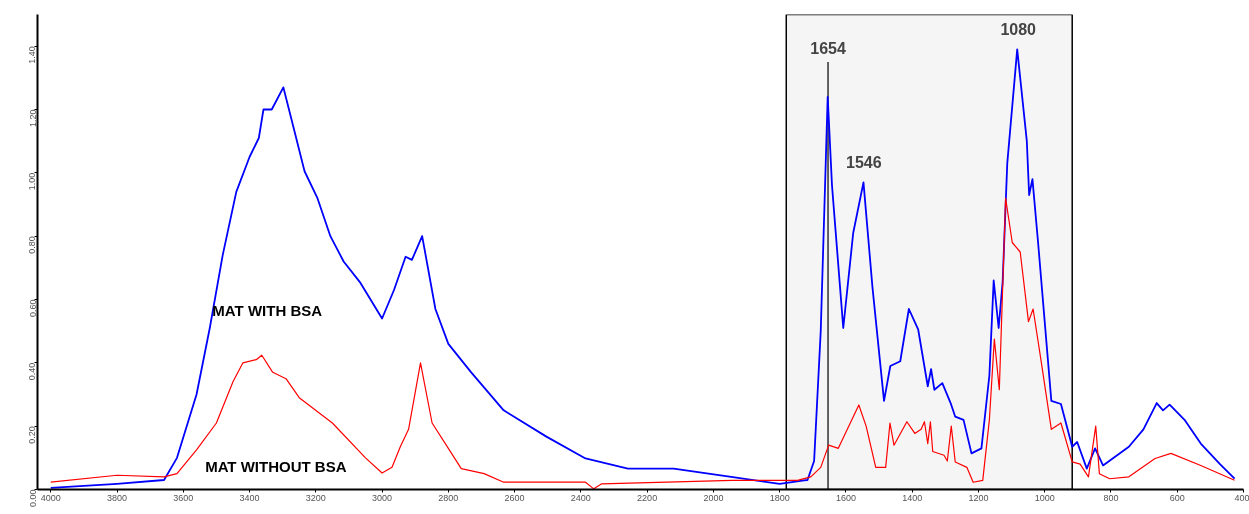  What do you see at coordinates (315, 497) in the screenshot?
I see `x-tick-label: 3200` at bounding box center [315, 497].